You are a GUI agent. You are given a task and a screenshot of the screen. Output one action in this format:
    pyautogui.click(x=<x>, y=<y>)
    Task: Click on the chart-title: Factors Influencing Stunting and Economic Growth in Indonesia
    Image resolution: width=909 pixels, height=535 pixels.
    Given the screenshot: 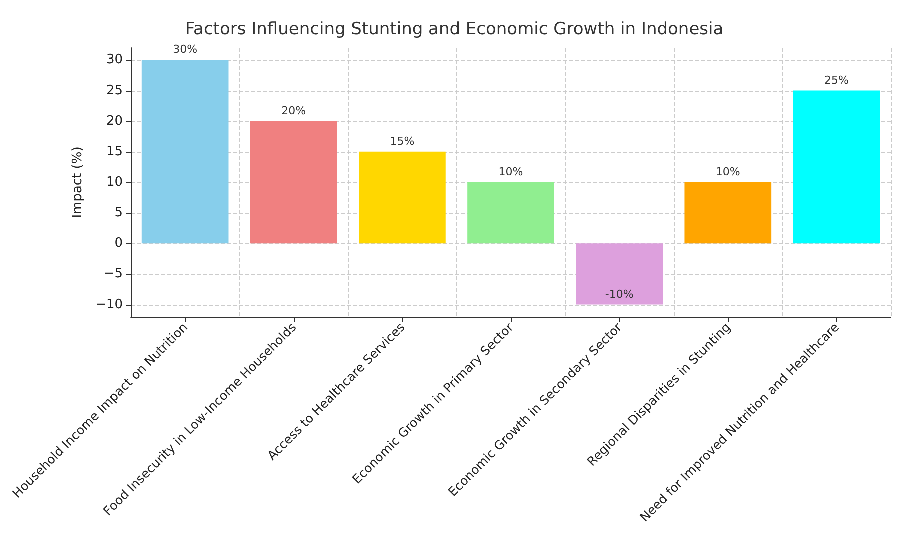 What is the action you would take?
    pyautogui.click(x=454, y=30)
    